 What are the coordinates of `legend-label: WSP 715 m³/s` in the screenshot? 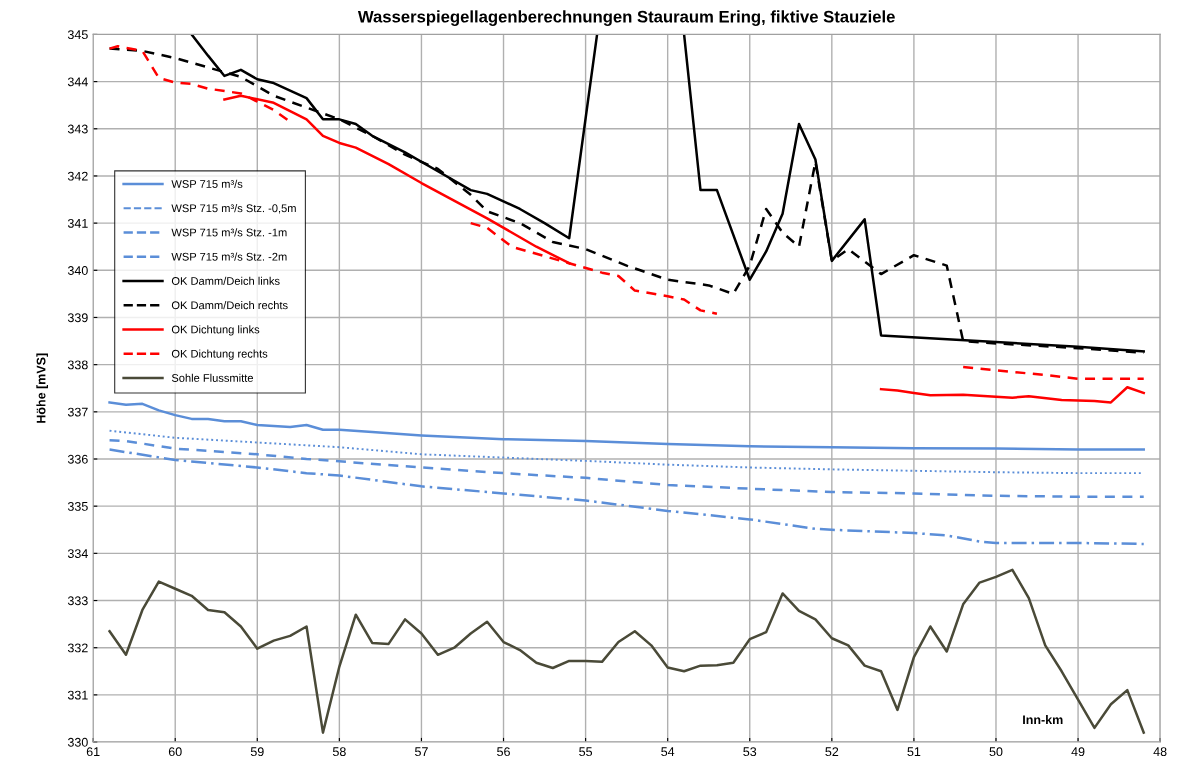 It's located at (207, 183).